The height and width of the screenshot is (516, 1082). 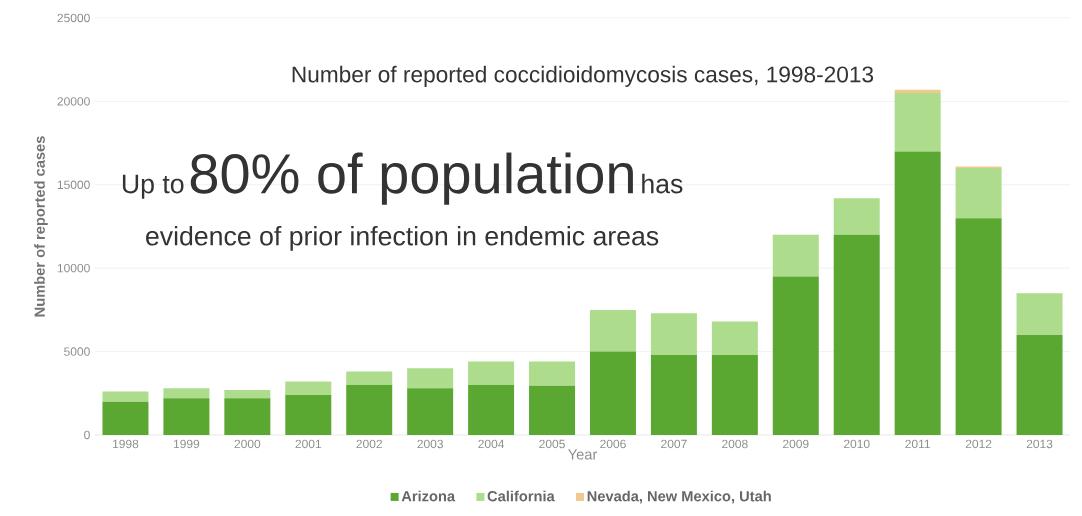 What do you see at coordinates (917, 444) in the screenshot?
I see `x-tick-label: 2011` at bounding box center [917, 444].